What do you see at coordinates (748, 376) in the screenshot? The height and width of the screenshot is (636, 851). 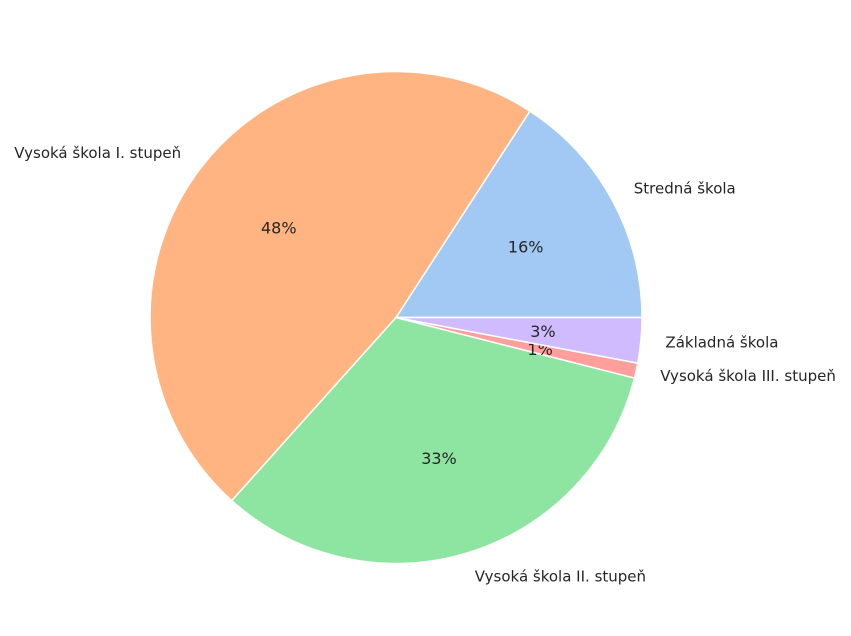 I see `slice-category-label: Vysoká škola III. stupeň` at bounding box center [748, 376].